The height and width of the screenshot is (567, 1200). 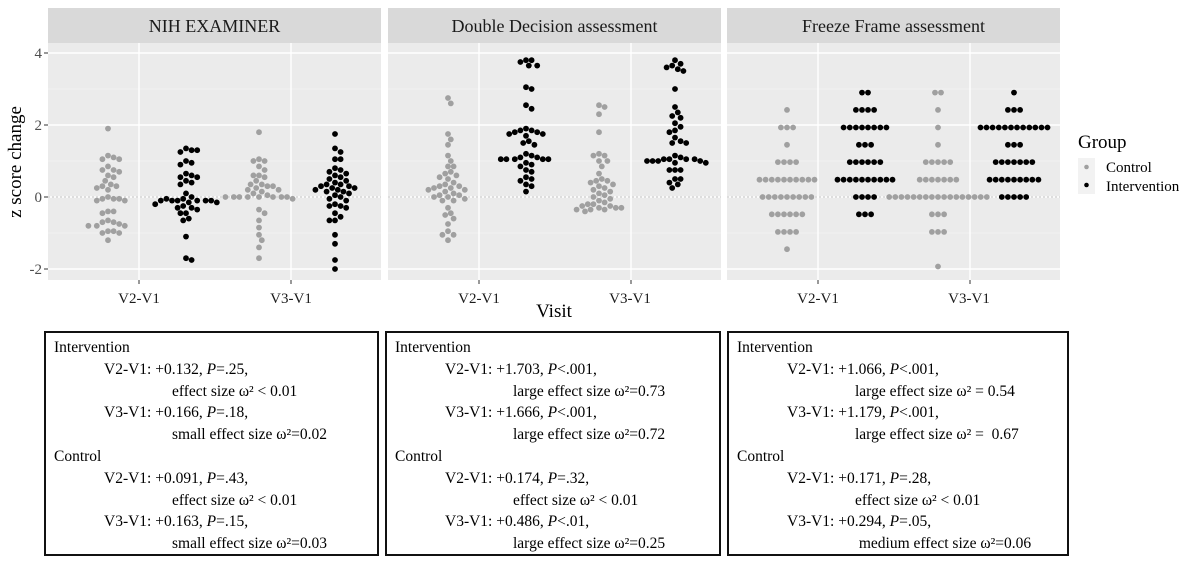 I want to click on effect-size: small effect size ω²=0.03, so click(x=250, y=544).